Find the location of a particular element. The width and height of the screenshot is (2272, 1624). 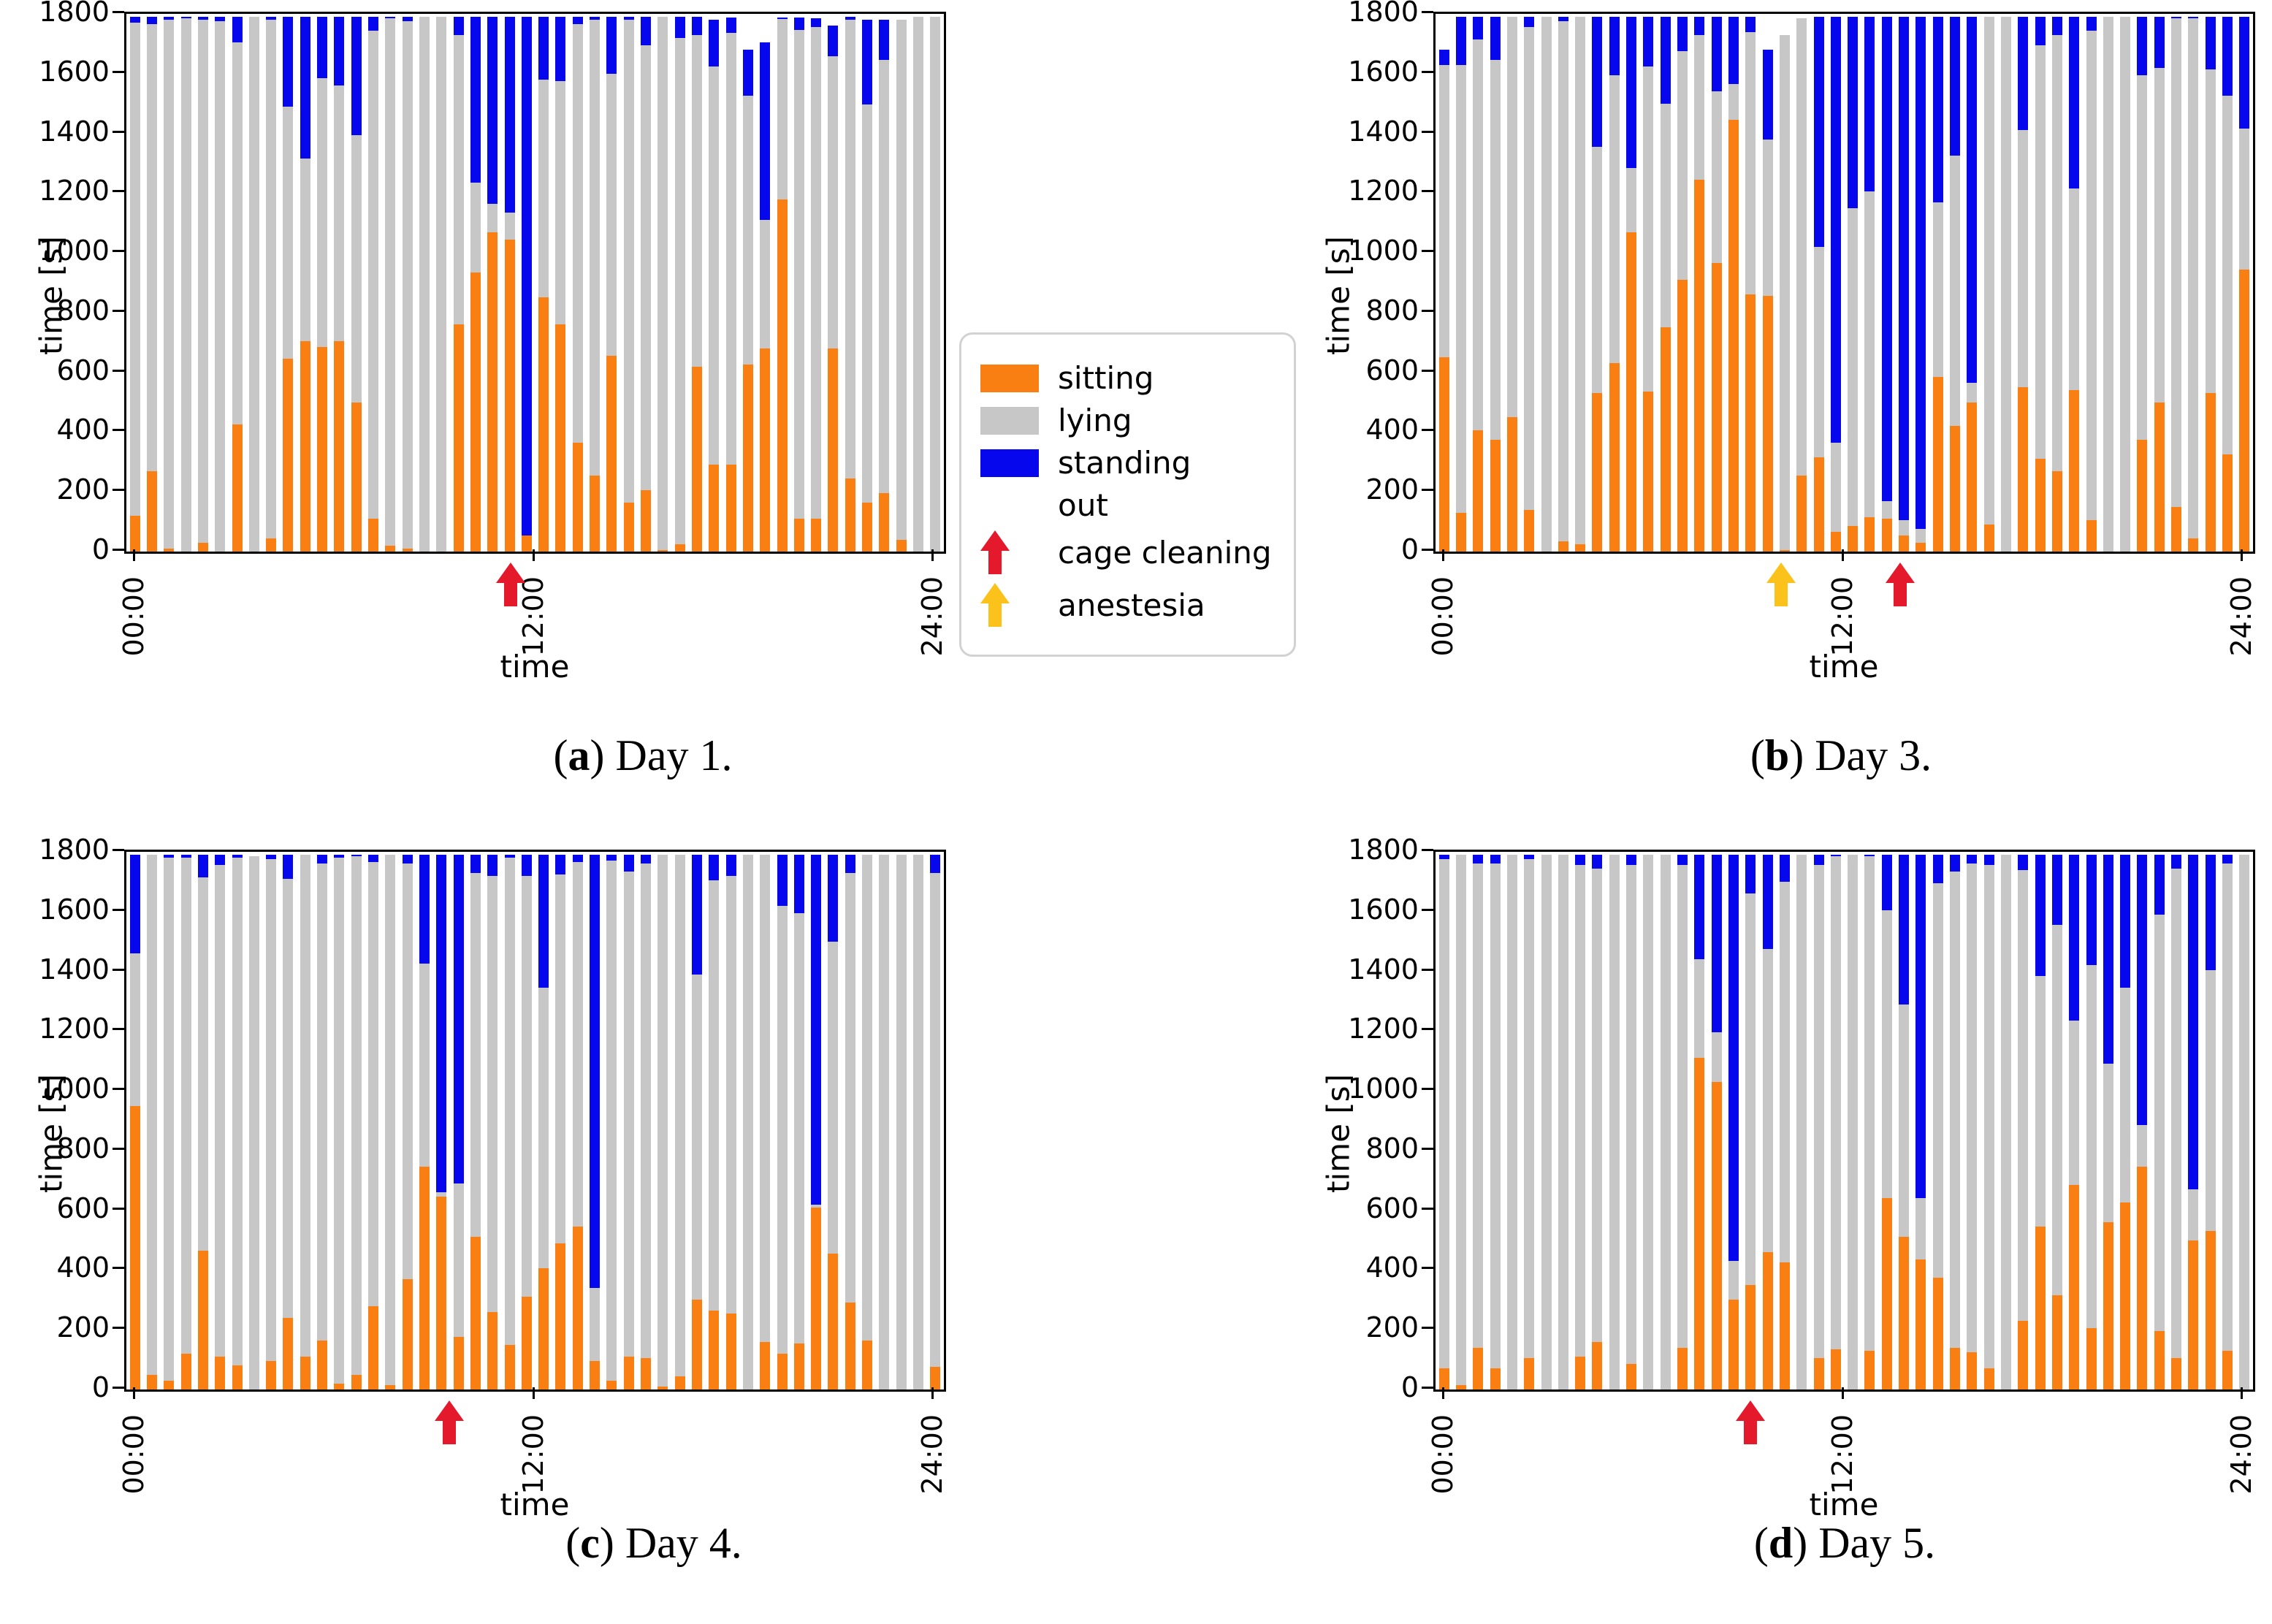

y-tick-label: 1200 is located at coordinates (74, 1029).